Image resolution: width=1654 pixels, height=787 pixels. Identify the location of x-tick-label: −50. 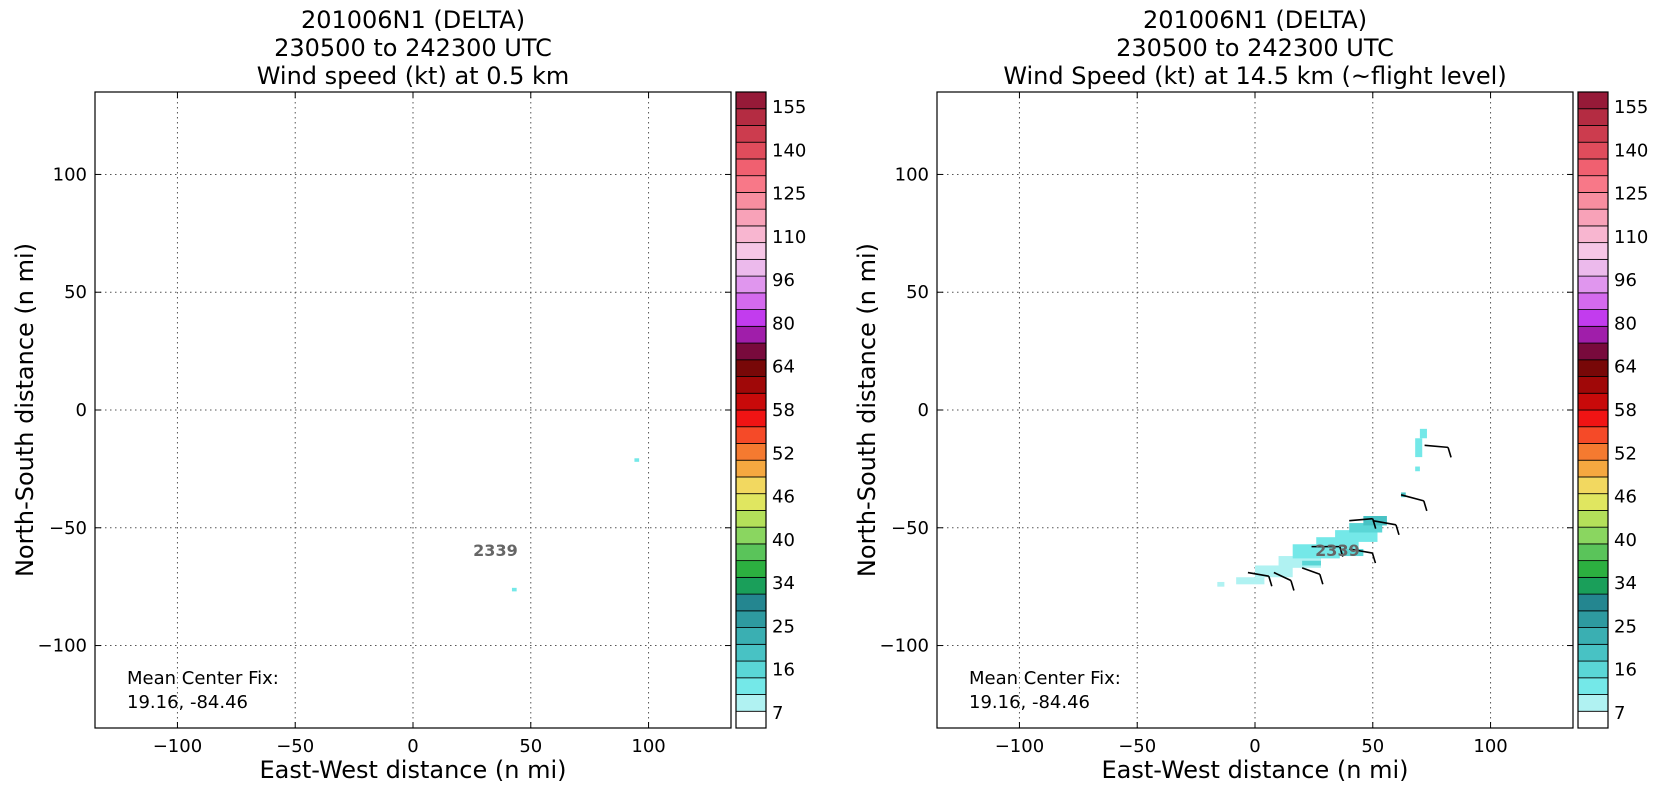
(295, 746).